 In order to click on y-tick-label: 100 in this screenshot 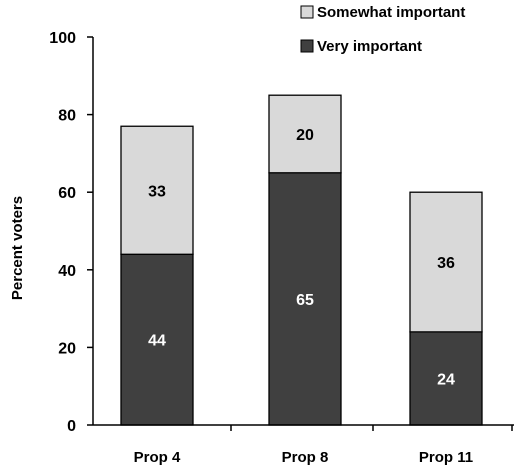, I will do `click(62, 38)`.